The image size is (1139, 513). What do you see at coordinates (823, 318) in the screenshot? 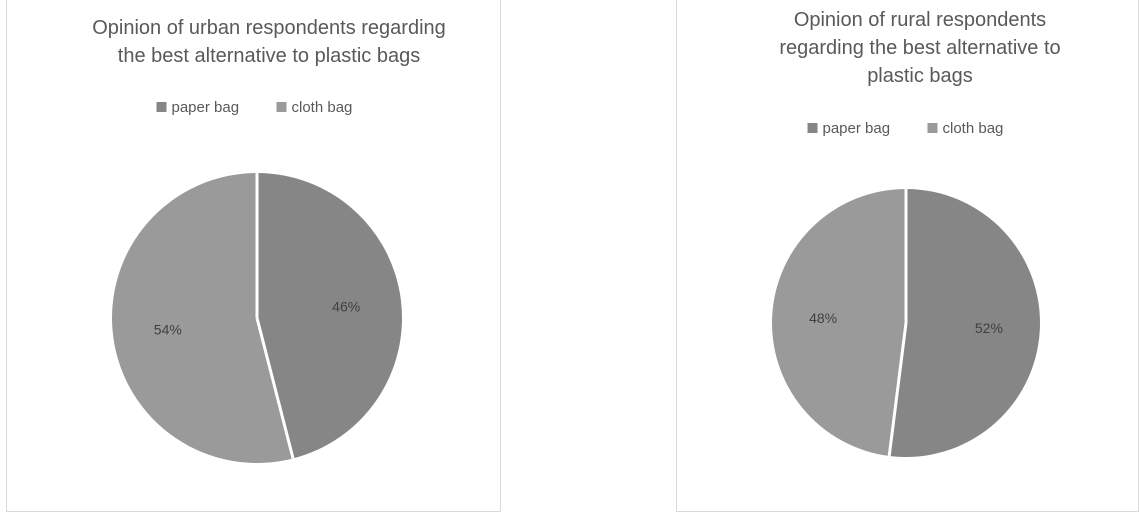
I see `pie-data-label: 48%` at bounding box center [823, 318].